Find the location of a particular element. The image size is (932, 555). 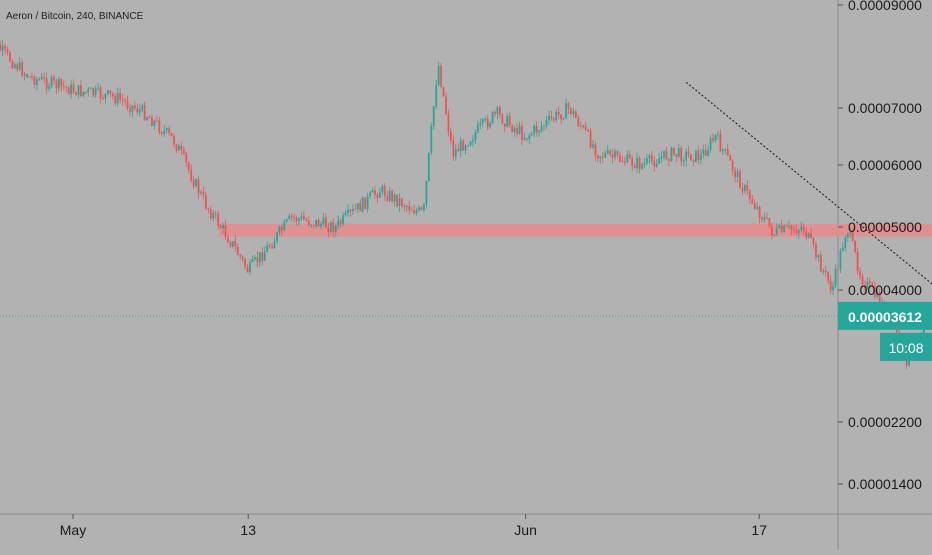

y-tick-label: 0.00006000 is located at coordinates (885, 165).